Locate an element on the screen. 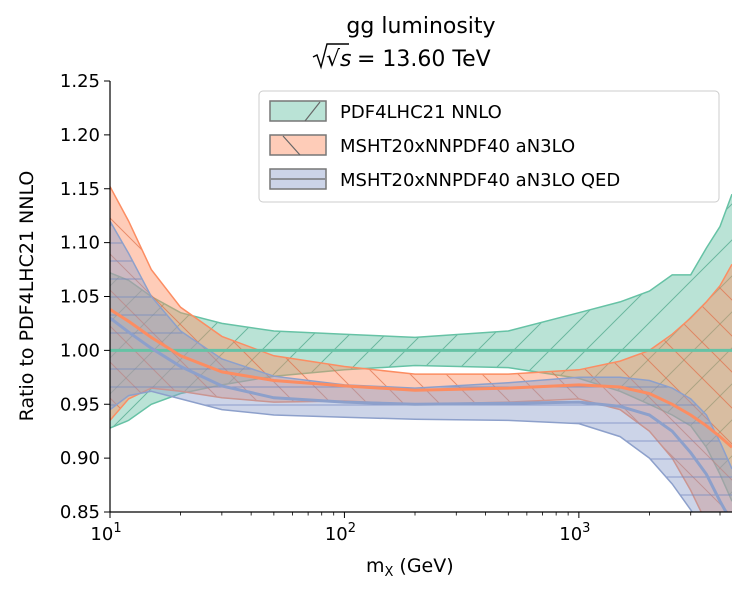  y-axis-label: Ratio to PDF4LHC21 NNLO is located at coordinates (27, 296).